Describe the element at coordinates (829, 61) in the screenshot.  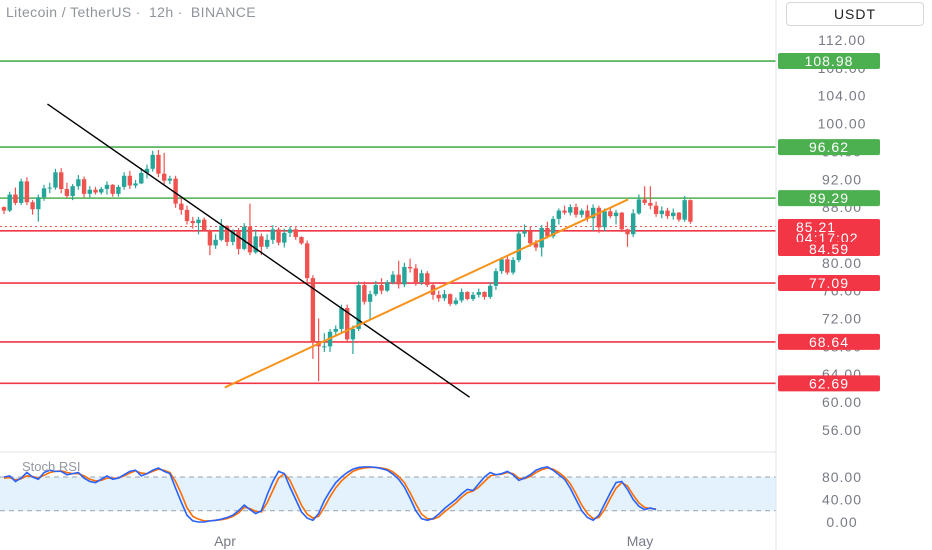
I see `level-label: 108.98` at that location.